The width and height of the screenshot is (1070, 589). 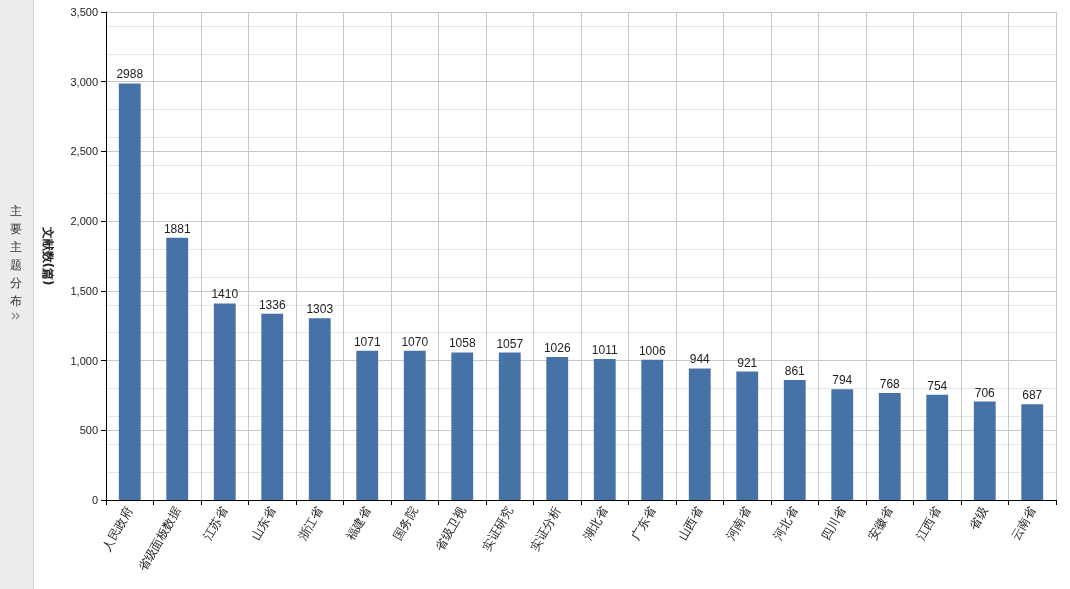 What do you see at coordinates (937, 385) in the screenshot?
I see `data-label: 754` at bounding box center [937, 385].